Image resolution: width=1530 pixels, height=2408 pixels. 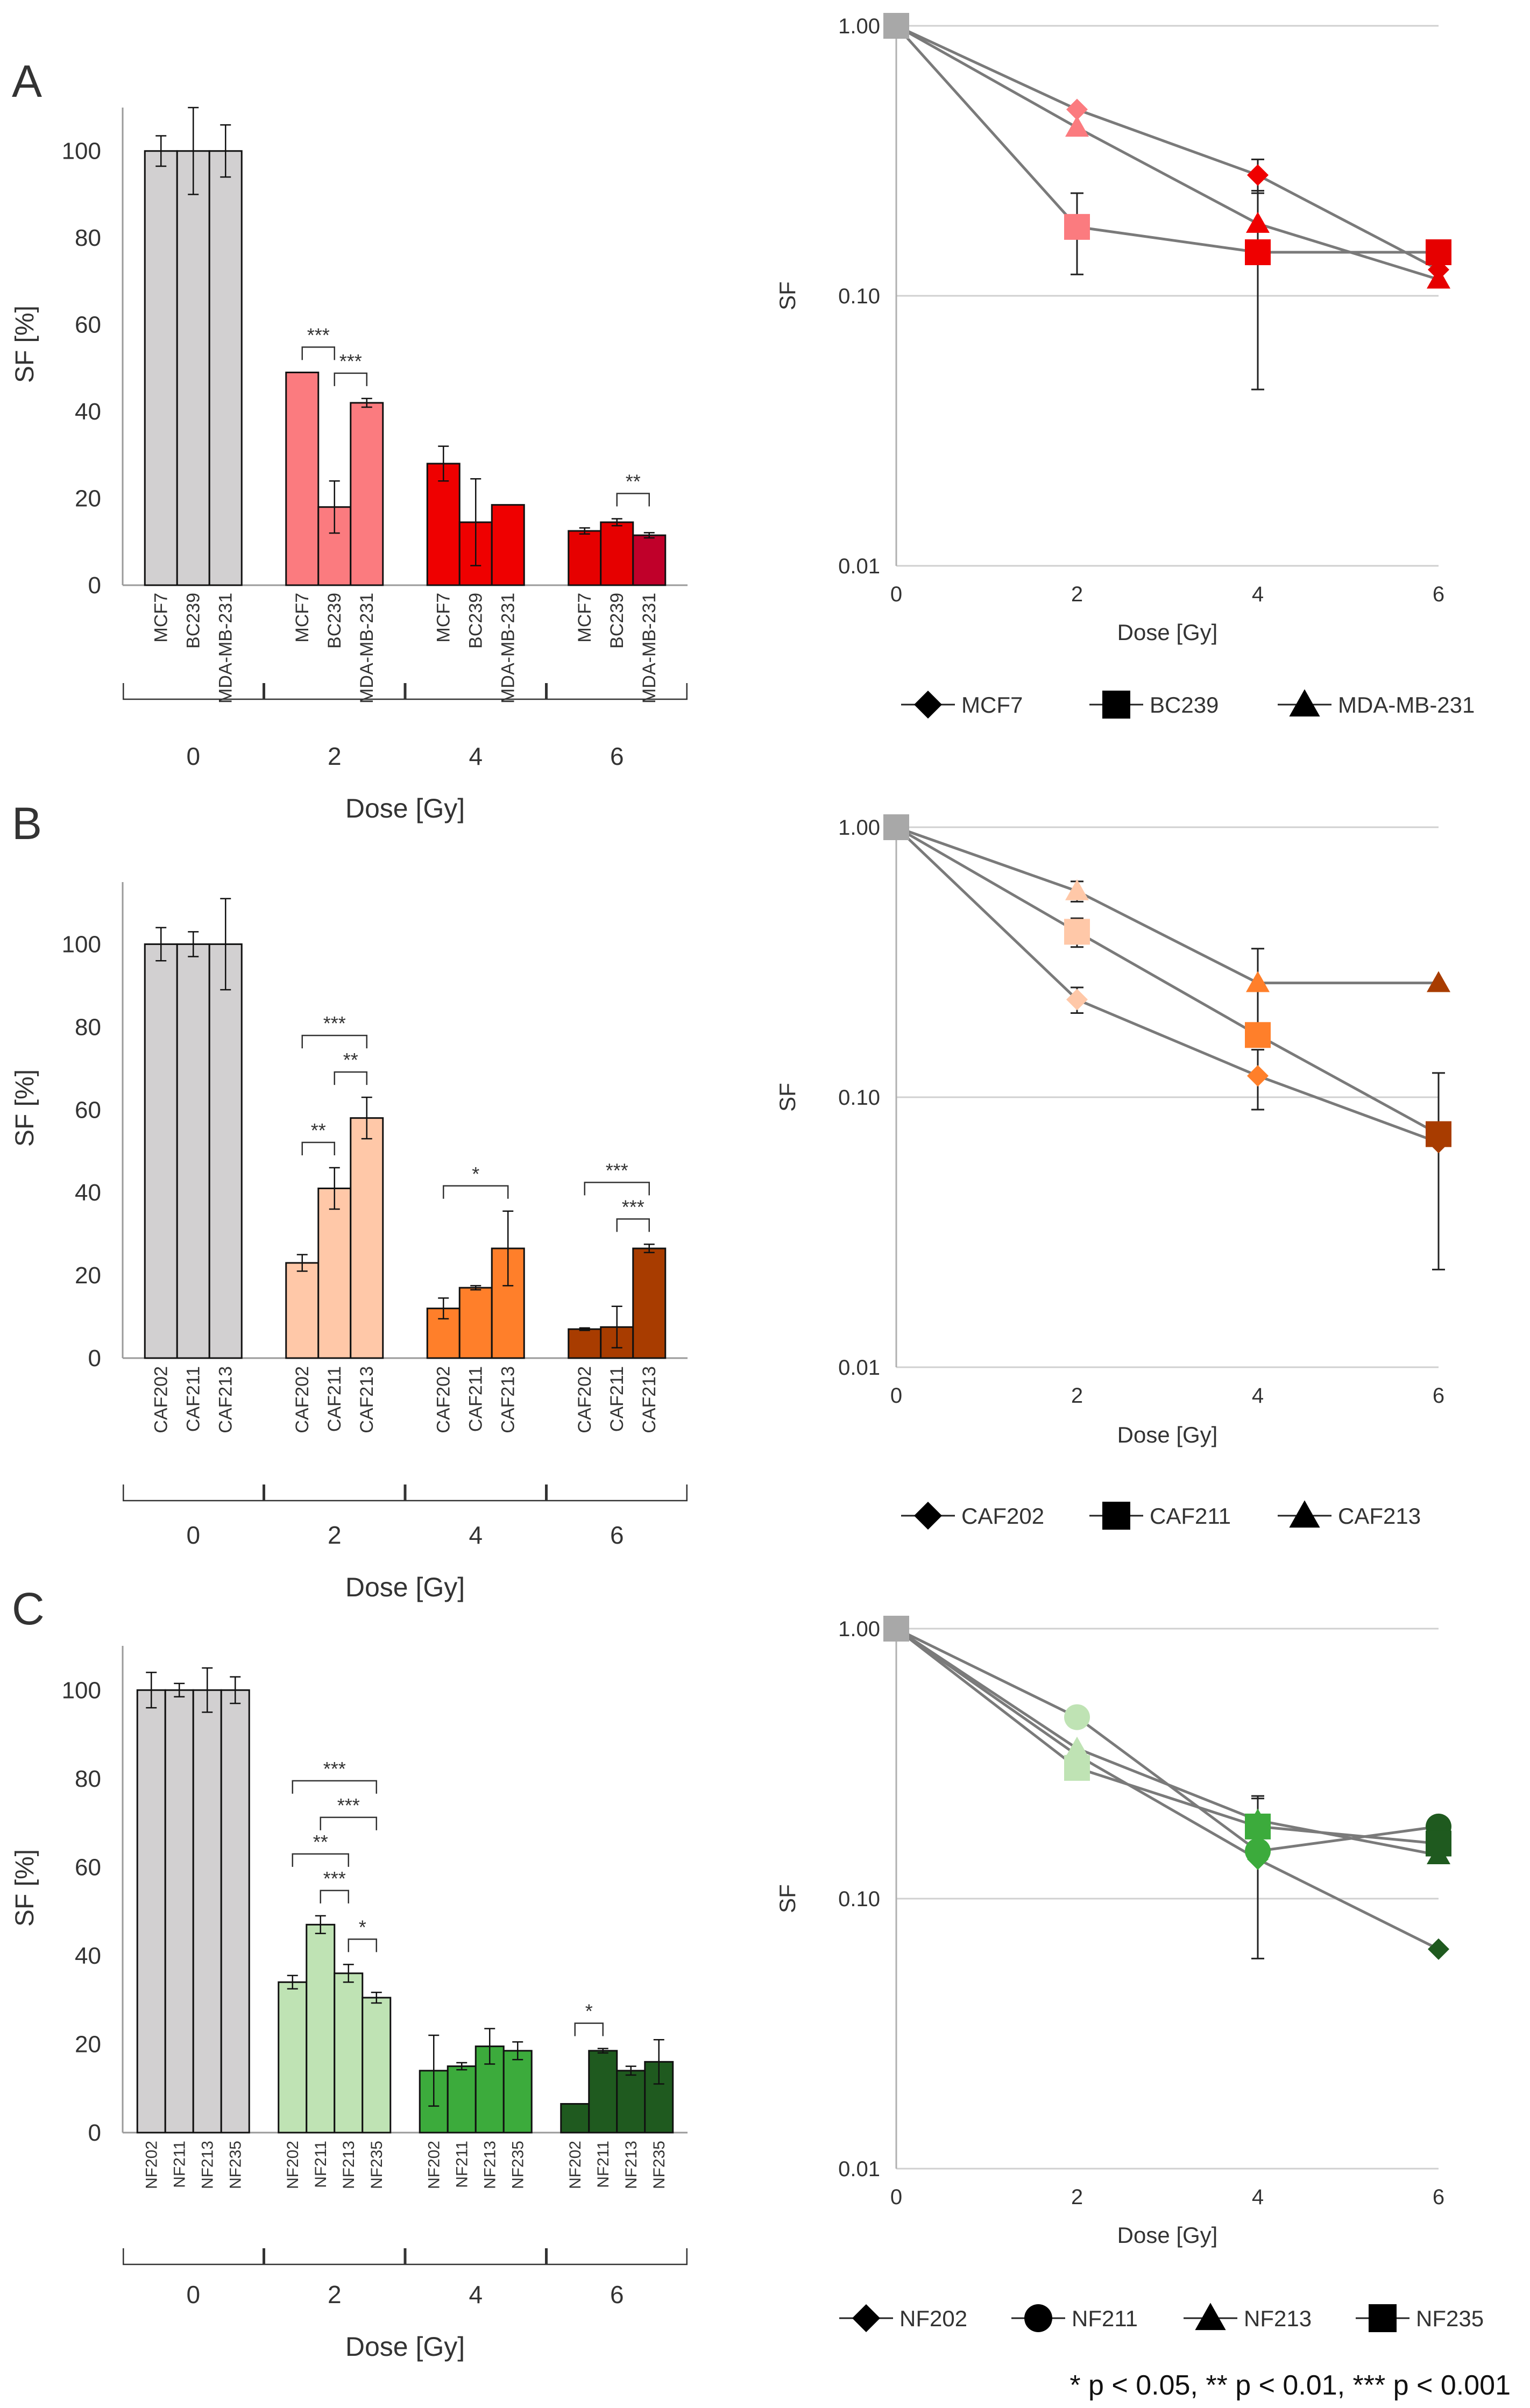 I want to click on category-label: NF213, so click(x=349, y=2165).